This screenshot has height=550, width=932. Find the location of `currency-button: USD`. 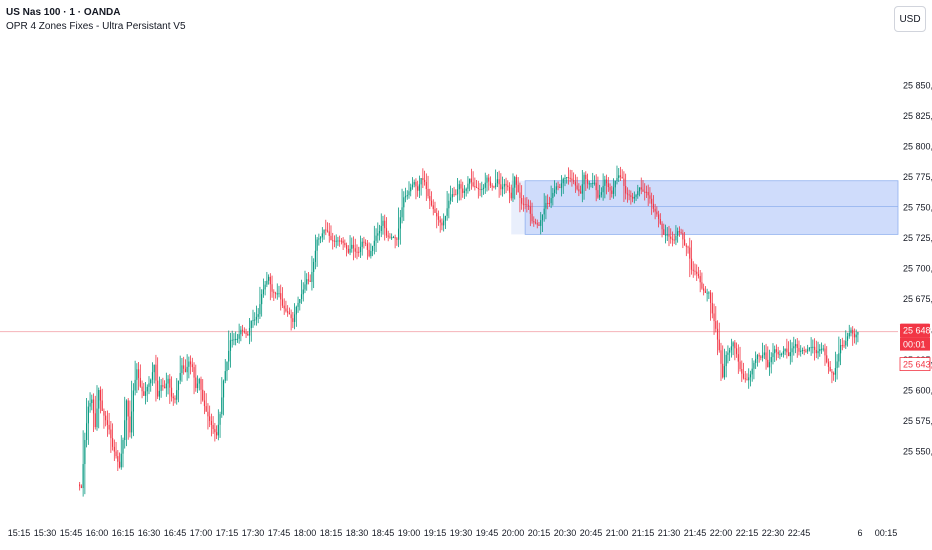

currency-button: USD is located at coordinates (910, 19).